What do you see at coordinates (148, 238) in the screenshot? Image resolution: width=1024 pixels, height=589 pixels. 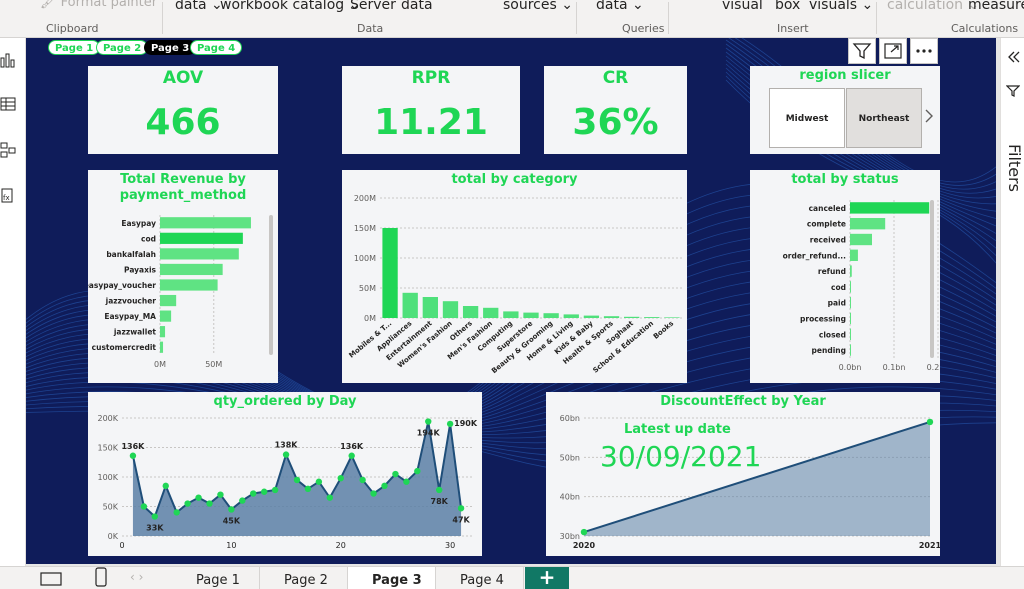 I see `category-label: cod` at bounding box center [148, 238].